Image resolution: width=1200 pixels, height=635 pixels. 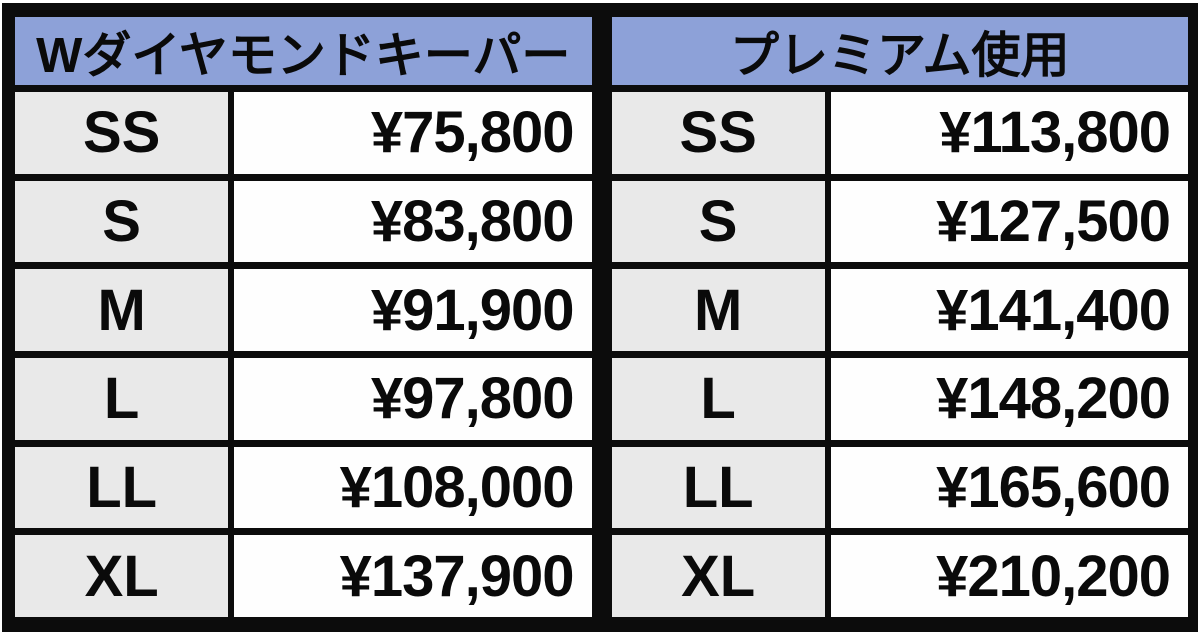 What do you see at coordinates (413, 310) in the screenshot?
I see `price-cell-m: ¥91,900` at bounding box center [413, 310].